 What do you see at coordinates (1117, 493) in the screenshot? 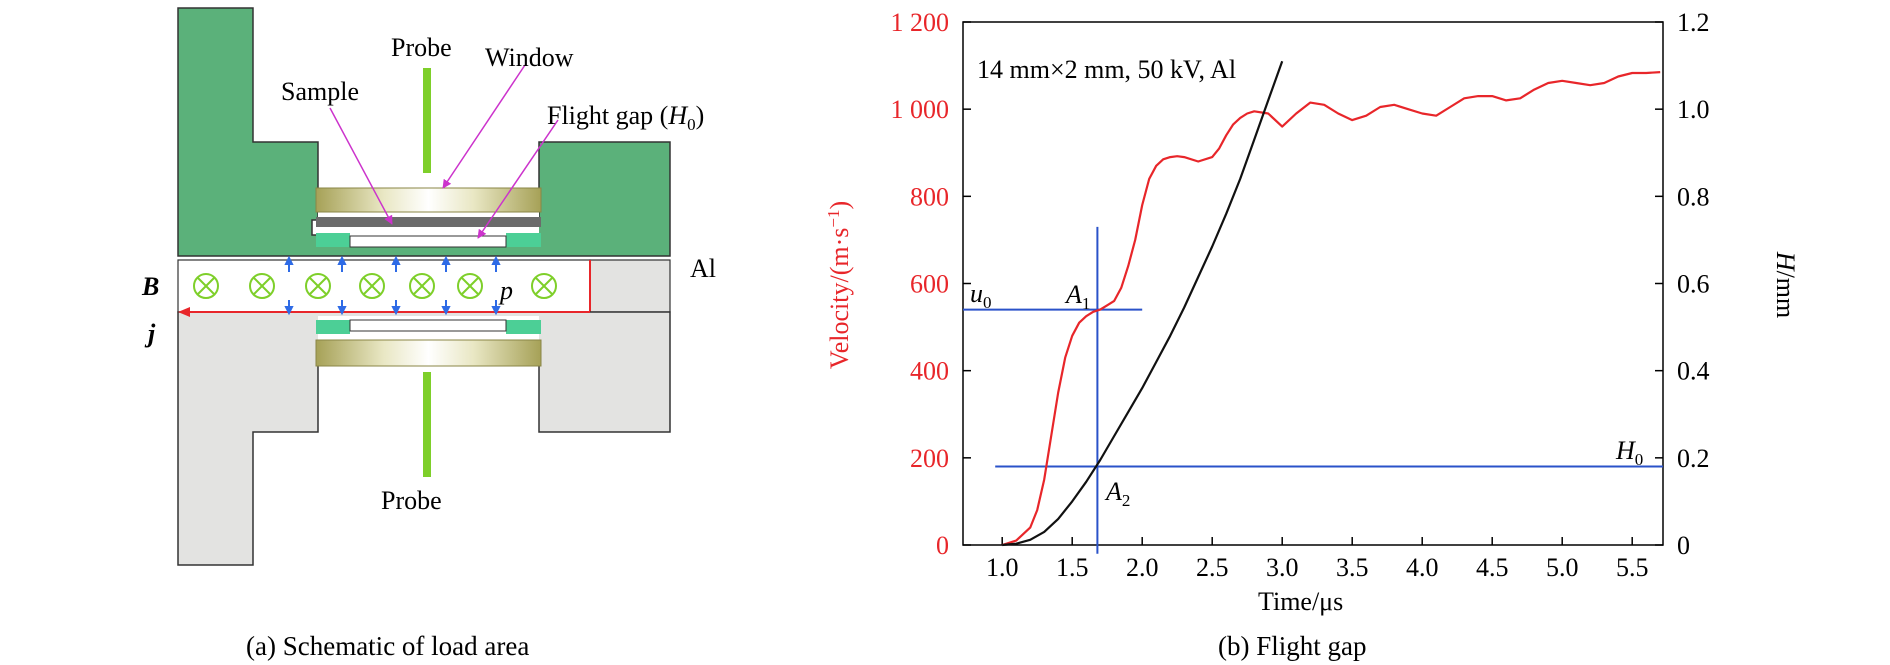
I see `point-label-a2: A2` at bounding box center [1117, 493].